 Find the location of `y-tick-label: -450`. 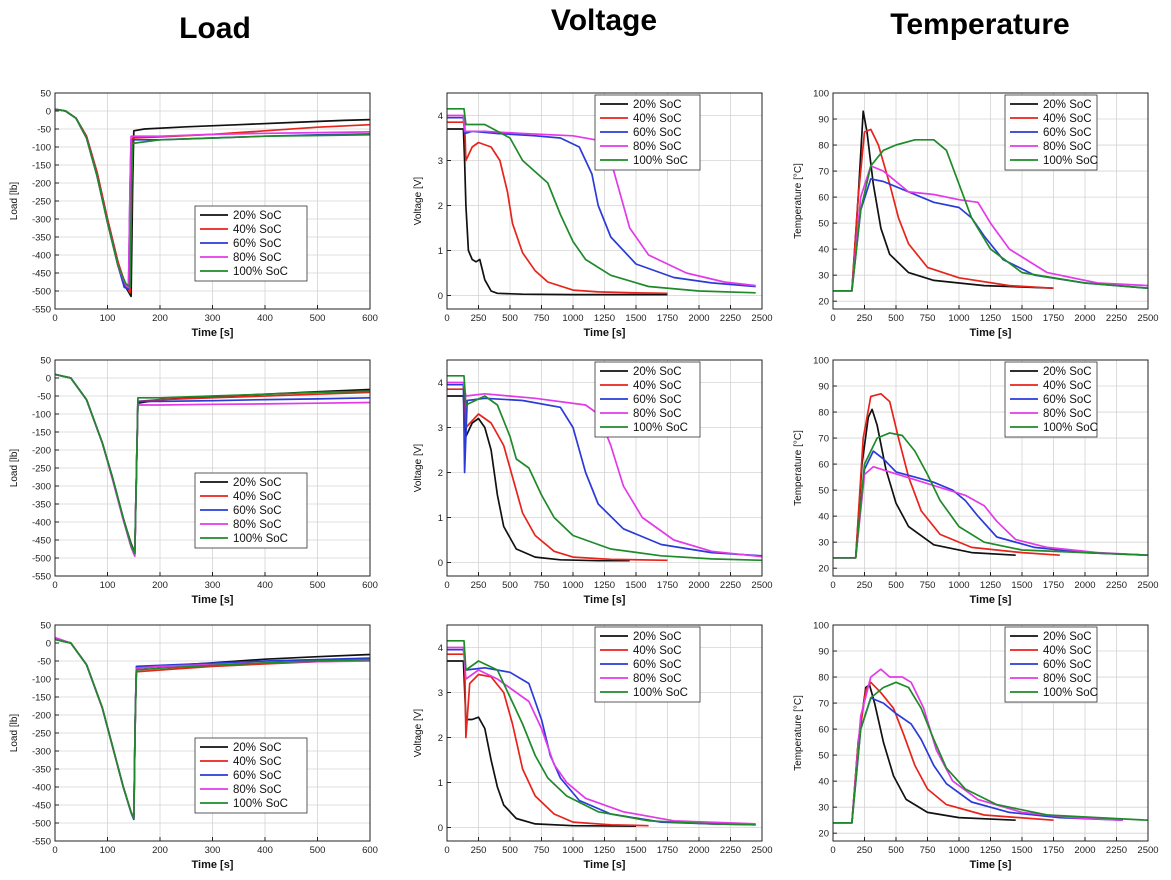

y-tick-label: -450 is located at coordinates (41, 805).